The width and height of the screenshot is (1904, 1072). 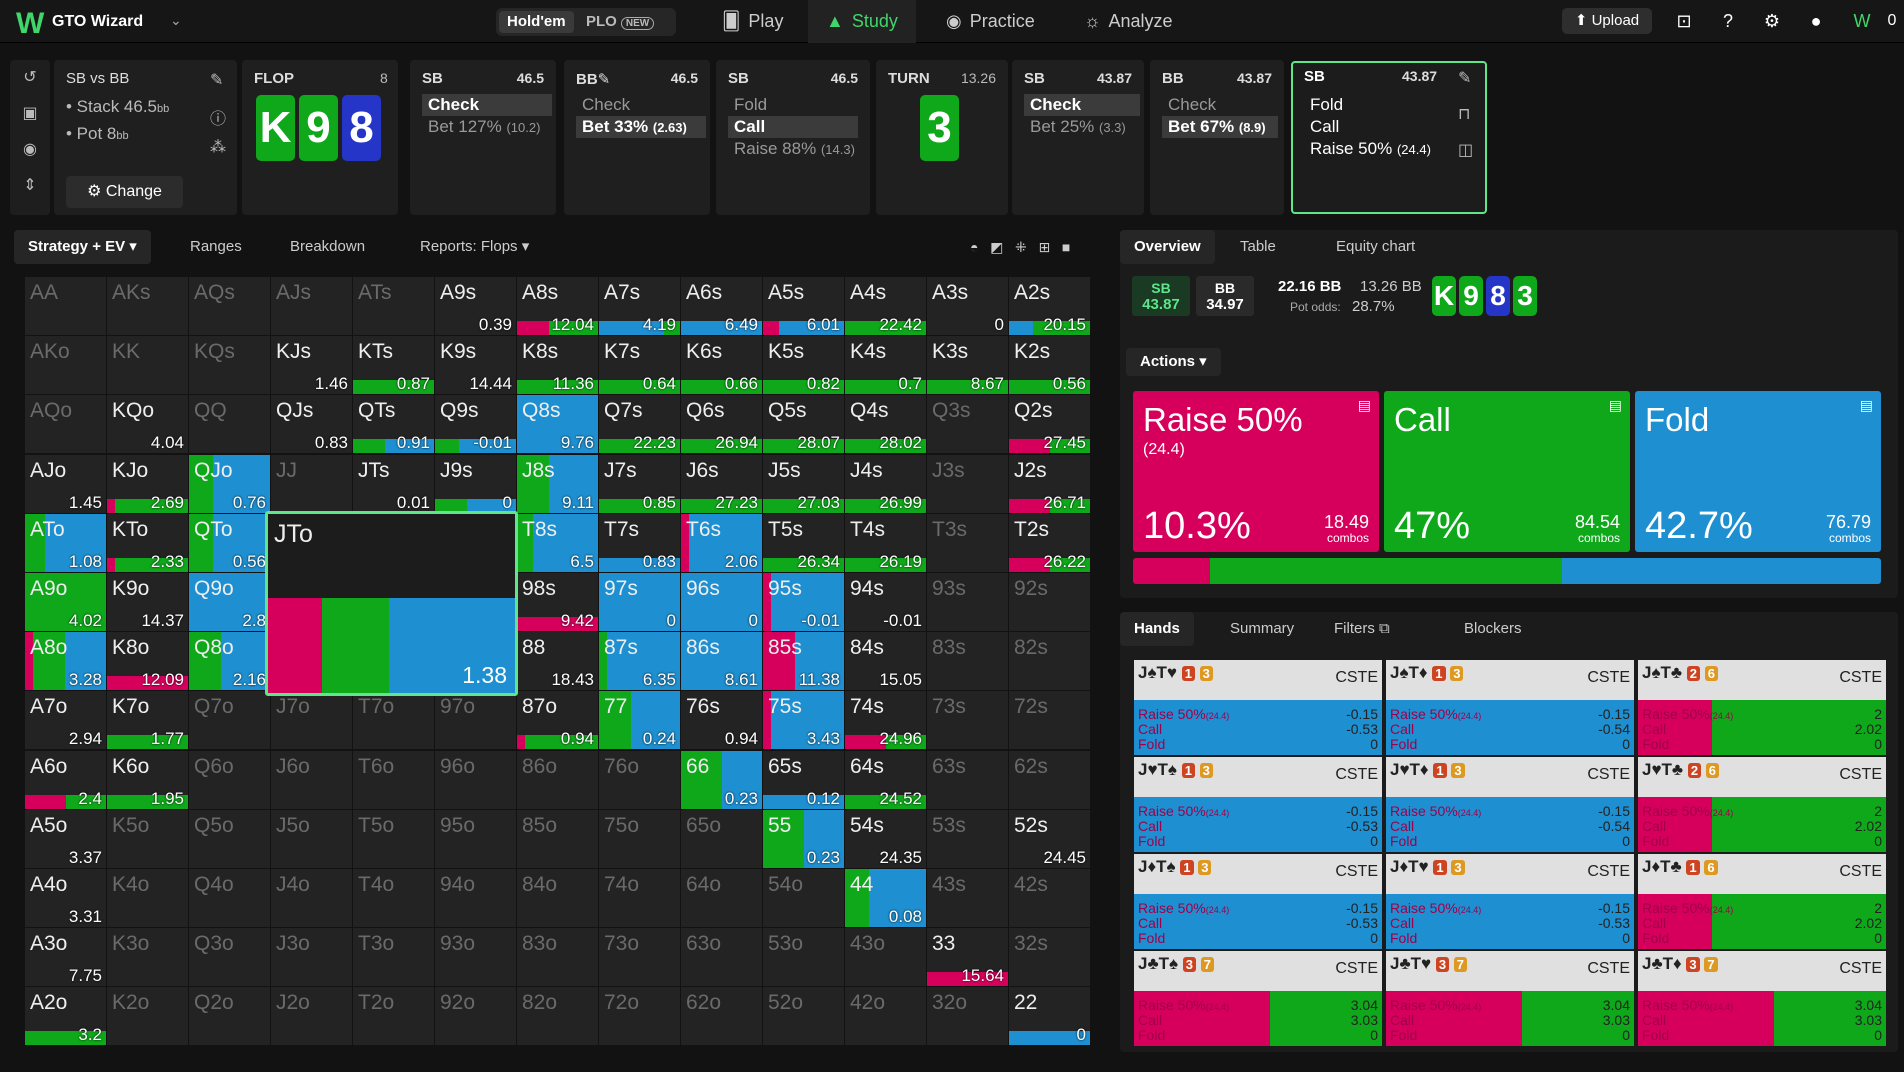 I want to click on action-raise: Raise 88% (14.3), so click(x=794, y=149).